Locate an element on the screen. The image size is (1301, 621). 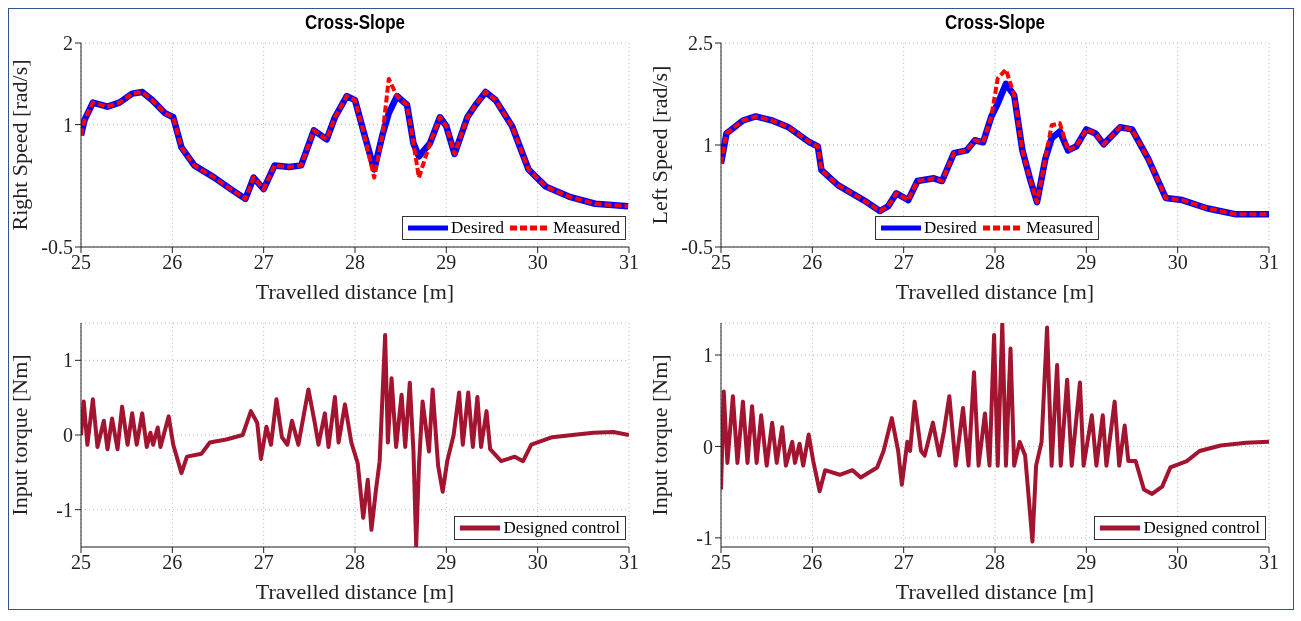
y-axis-title: Right Speed [rad/s] is located at coordinates (19, 145).